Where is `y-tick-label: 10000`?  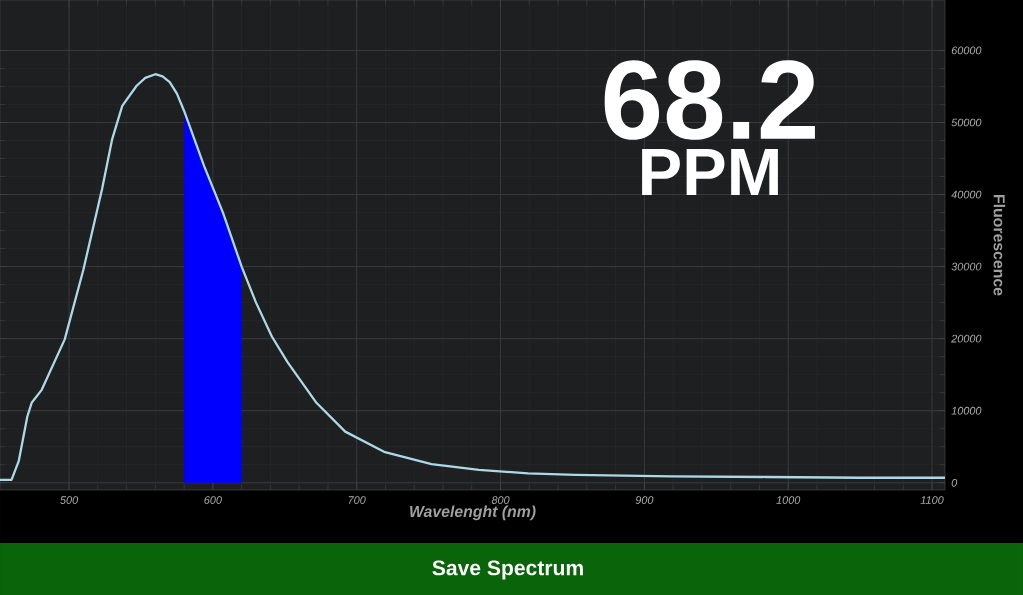
y-tick-label: 10000 is located at coordinates (966, 410).